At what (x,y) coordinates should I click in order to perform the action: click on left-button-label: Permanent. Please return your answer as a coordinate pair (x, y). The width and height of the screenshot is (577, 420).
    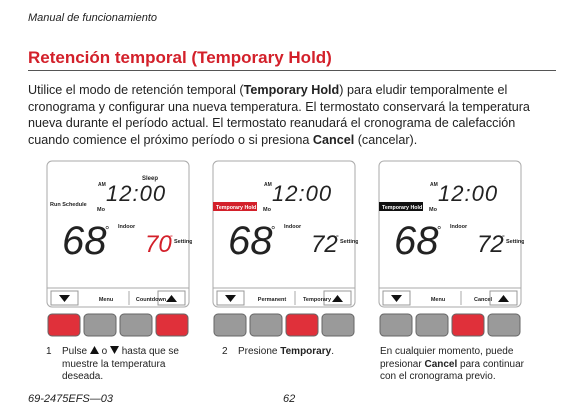
    Looking at the image, I should click on (272, 300).